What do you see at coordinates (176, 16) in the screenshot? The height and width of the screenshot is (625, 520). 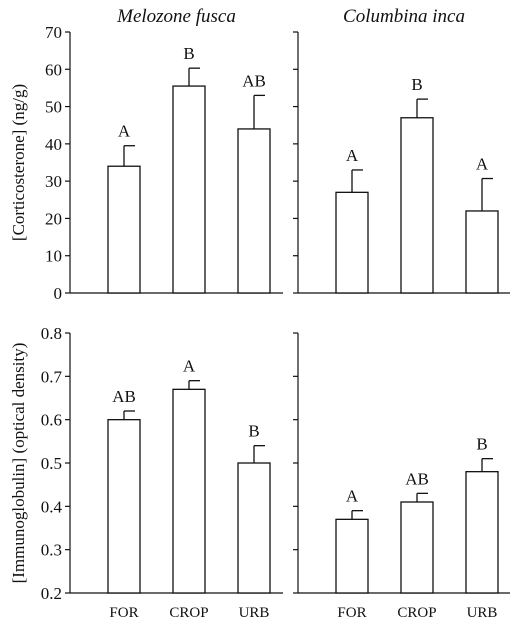 I see `panel-title: Melozone fusca` at bounding box center [176, 16].